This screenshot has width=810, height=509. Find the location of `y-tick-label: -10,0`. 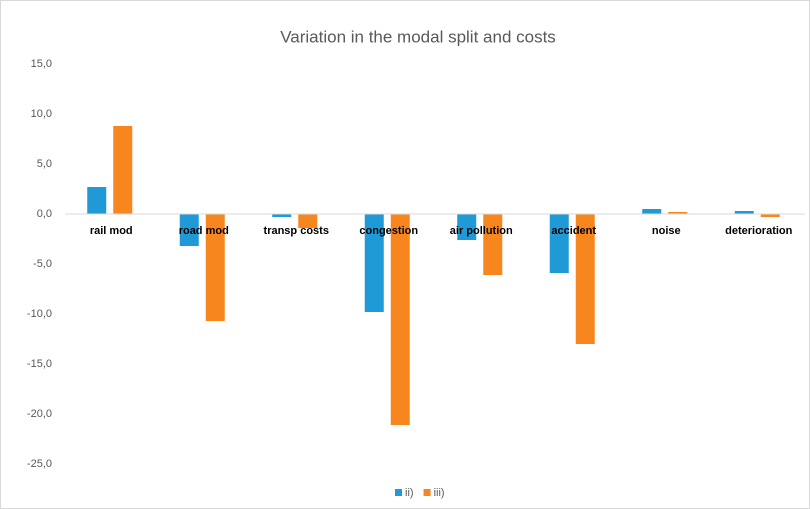

y-tick-label: -10,0 is located at coordinates (39, 314).